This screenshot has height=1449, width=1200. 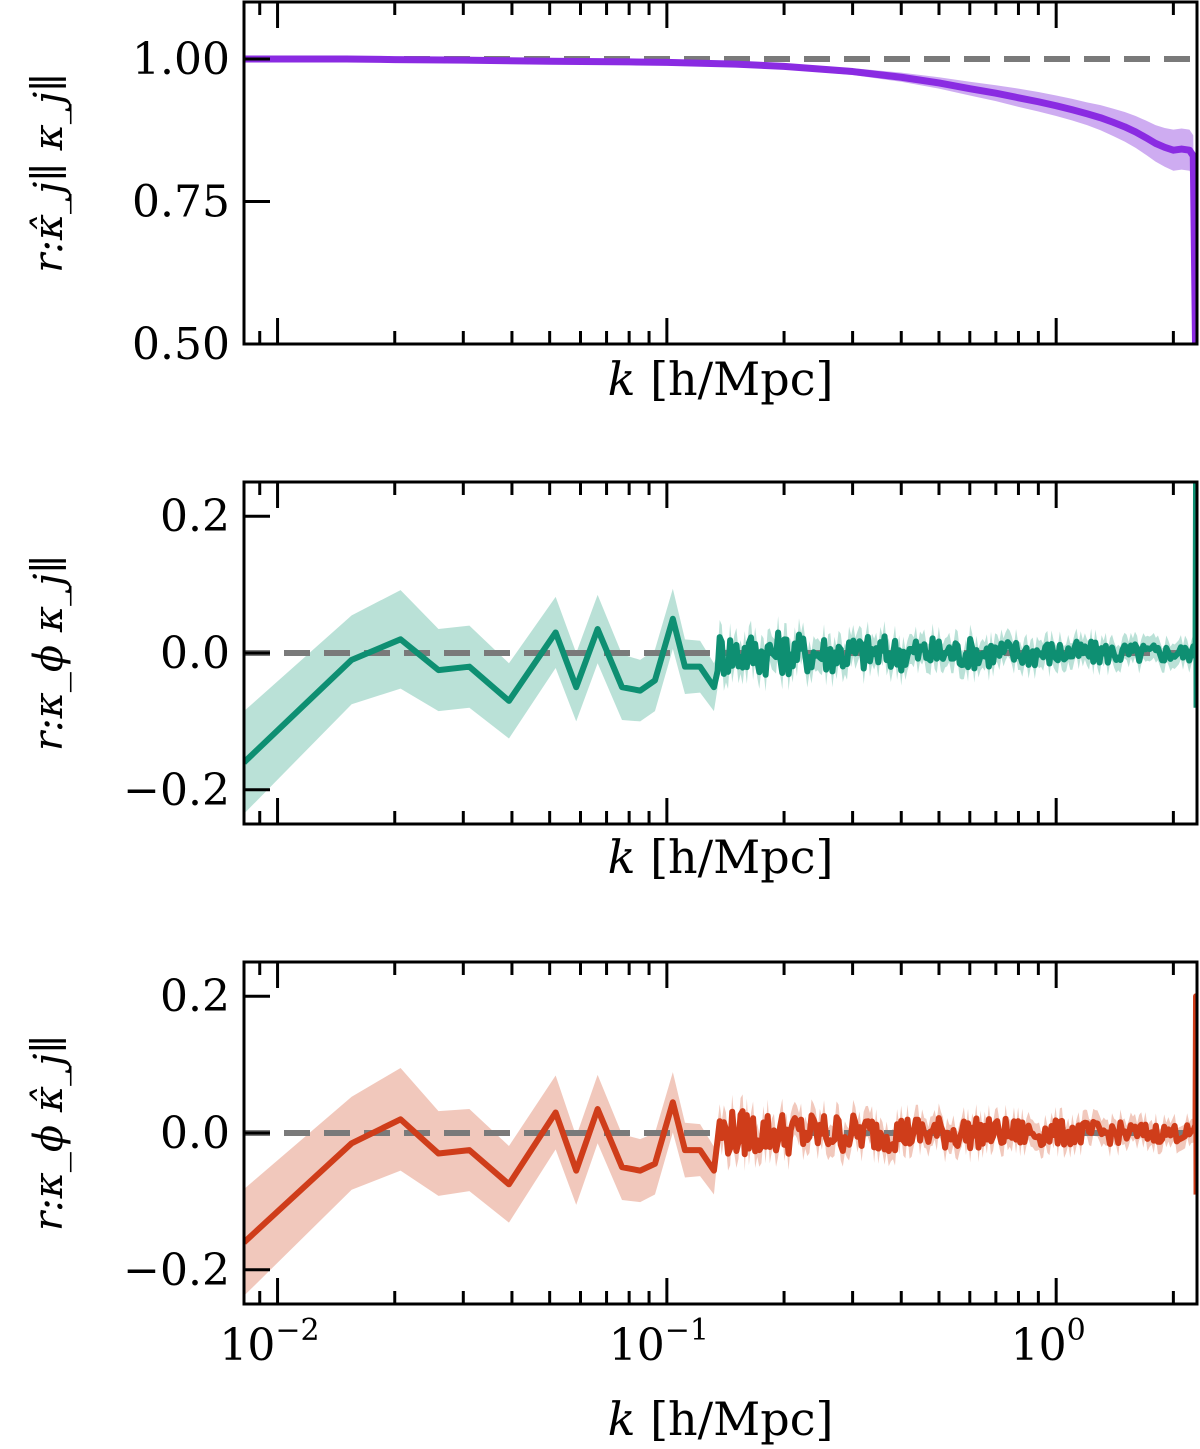 I want to click on y-tick-label: 0.50, so click(x=181, y=344).